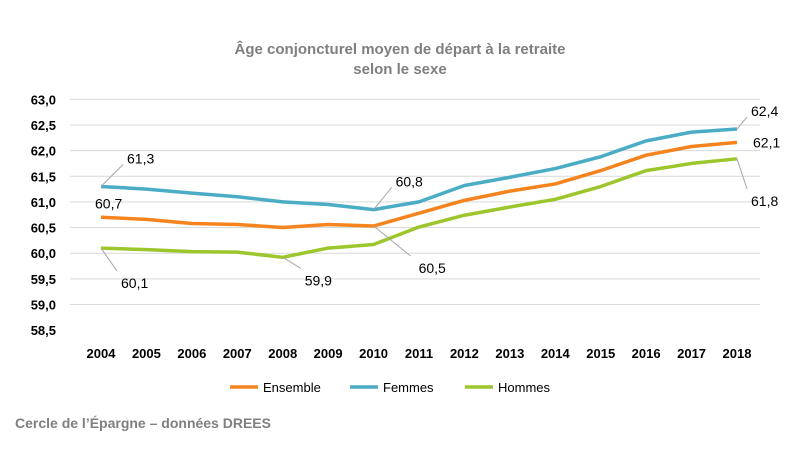  Describe the element at coordinates (102, 353) in the screenshot. I see `x-tick-label: 2004` at that location.